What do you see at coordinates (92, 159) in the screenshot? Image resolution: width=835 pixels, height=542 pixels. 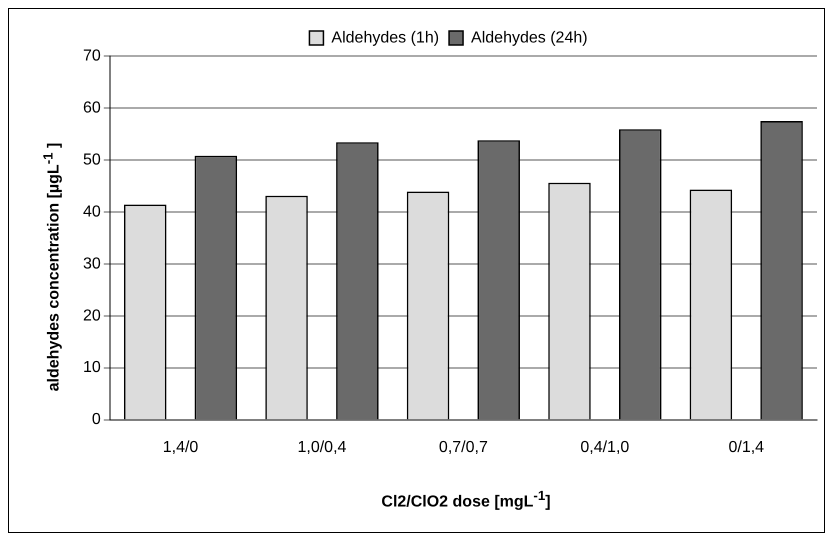 I see `y-tick-label: 50` at bounding box center [92, 159].